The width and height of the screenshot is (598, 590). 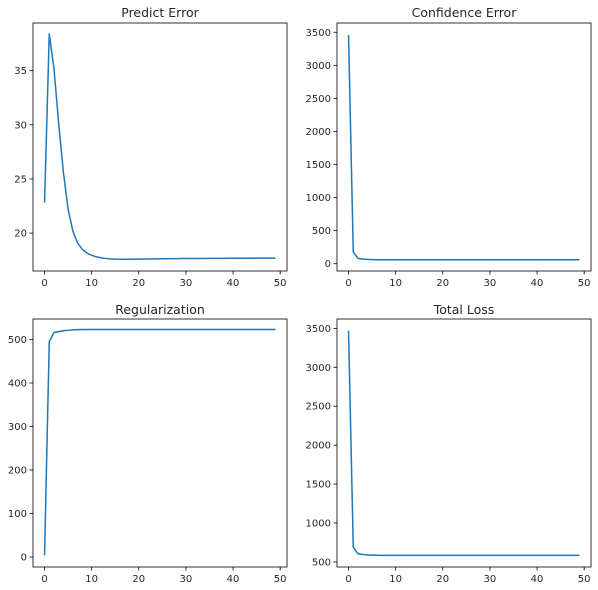 I want to click on y-tick-label: 20, so click(x=20, y=234).